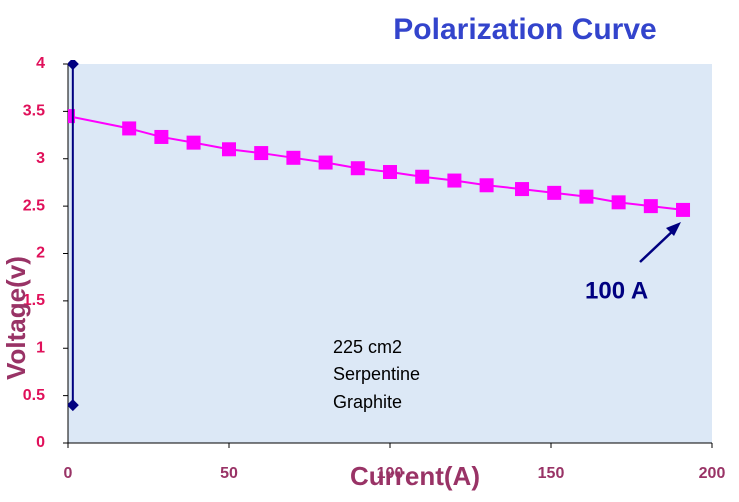  Describe the element at coordinates (34, 205) in the screenshot. I see `y-tick-label: 2.5` at that location.